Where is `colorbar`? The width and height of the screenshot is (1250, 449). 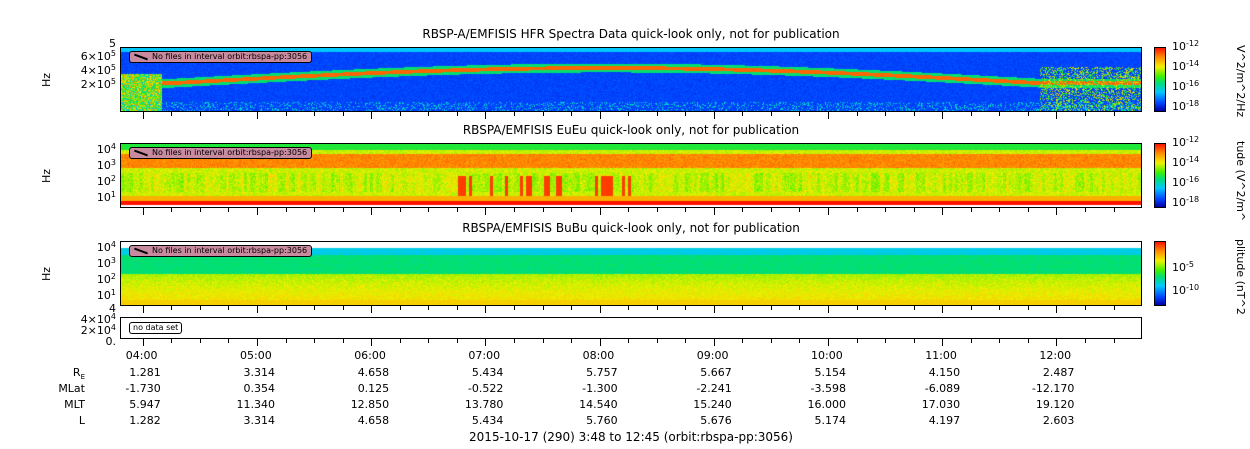
colorbar is located at coordinates (1160, 175).